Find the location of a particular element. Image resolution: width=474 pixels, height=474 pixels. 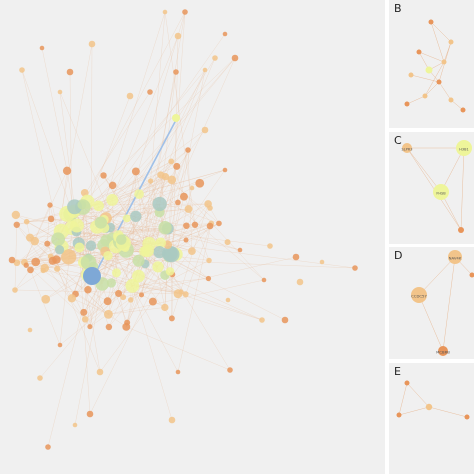

panel-letter-d: D is located at coordinates (398, 255).